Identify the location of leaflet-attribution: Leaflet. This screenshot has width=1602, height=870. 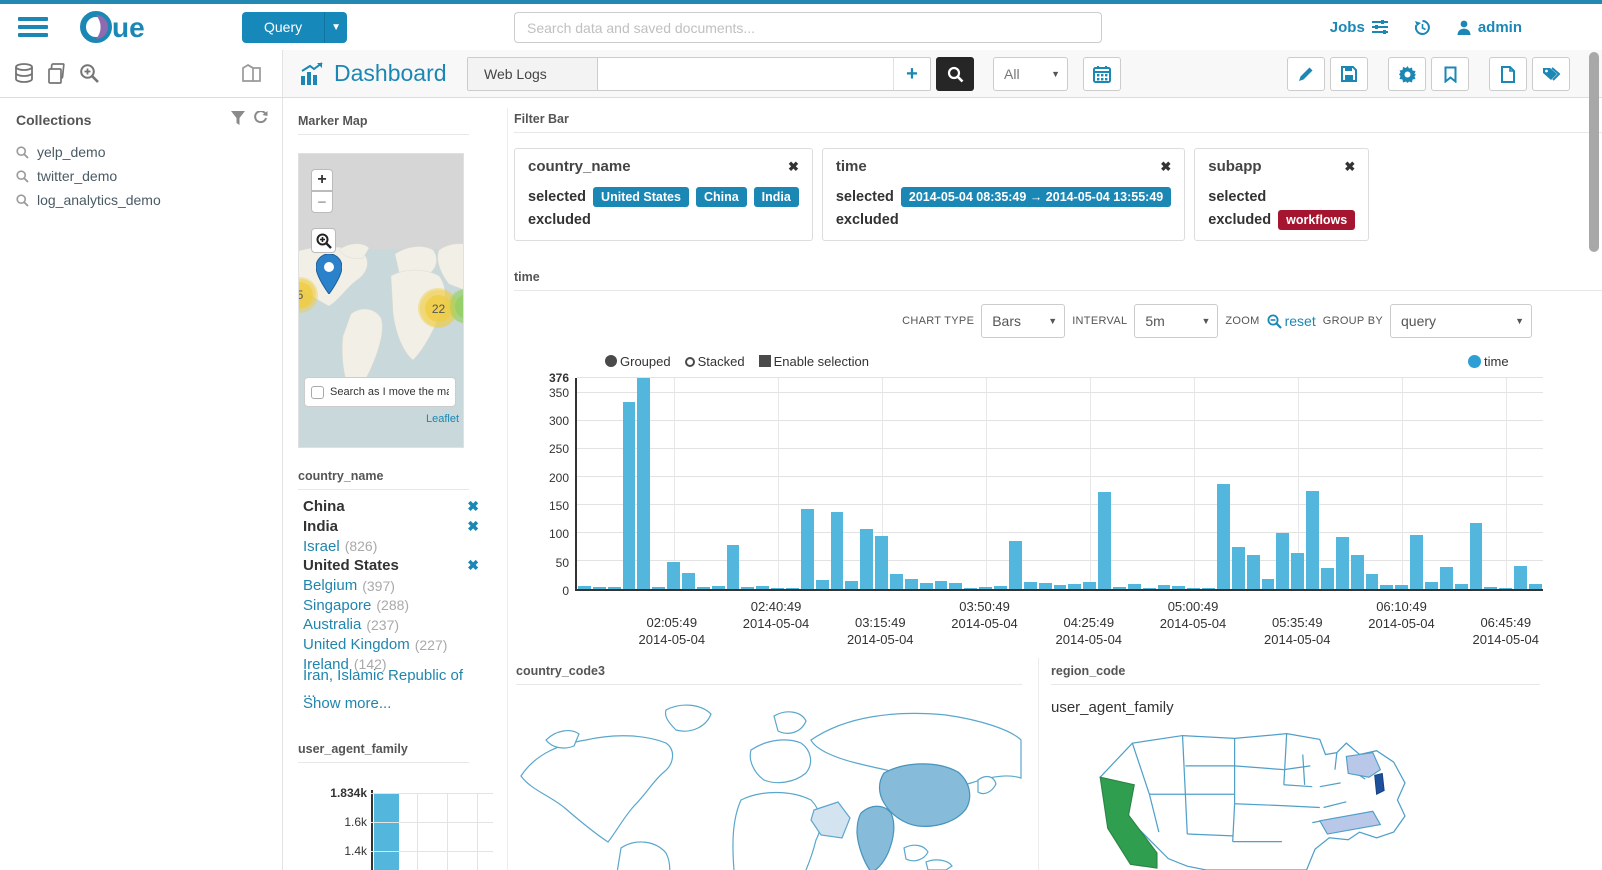
(442, 419).